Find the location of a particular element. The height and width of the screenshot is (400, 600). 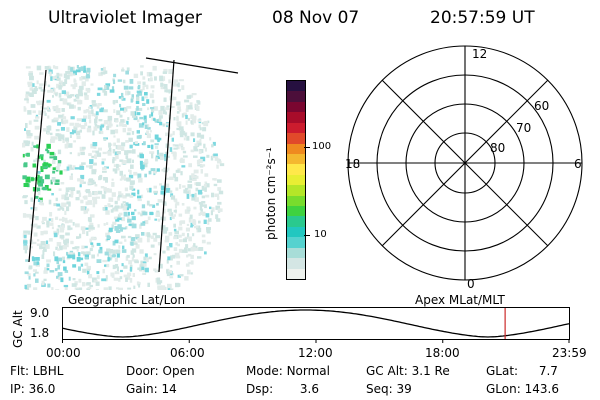

timeline-axis-label: GC Alt is located at coordinates (18, 329).